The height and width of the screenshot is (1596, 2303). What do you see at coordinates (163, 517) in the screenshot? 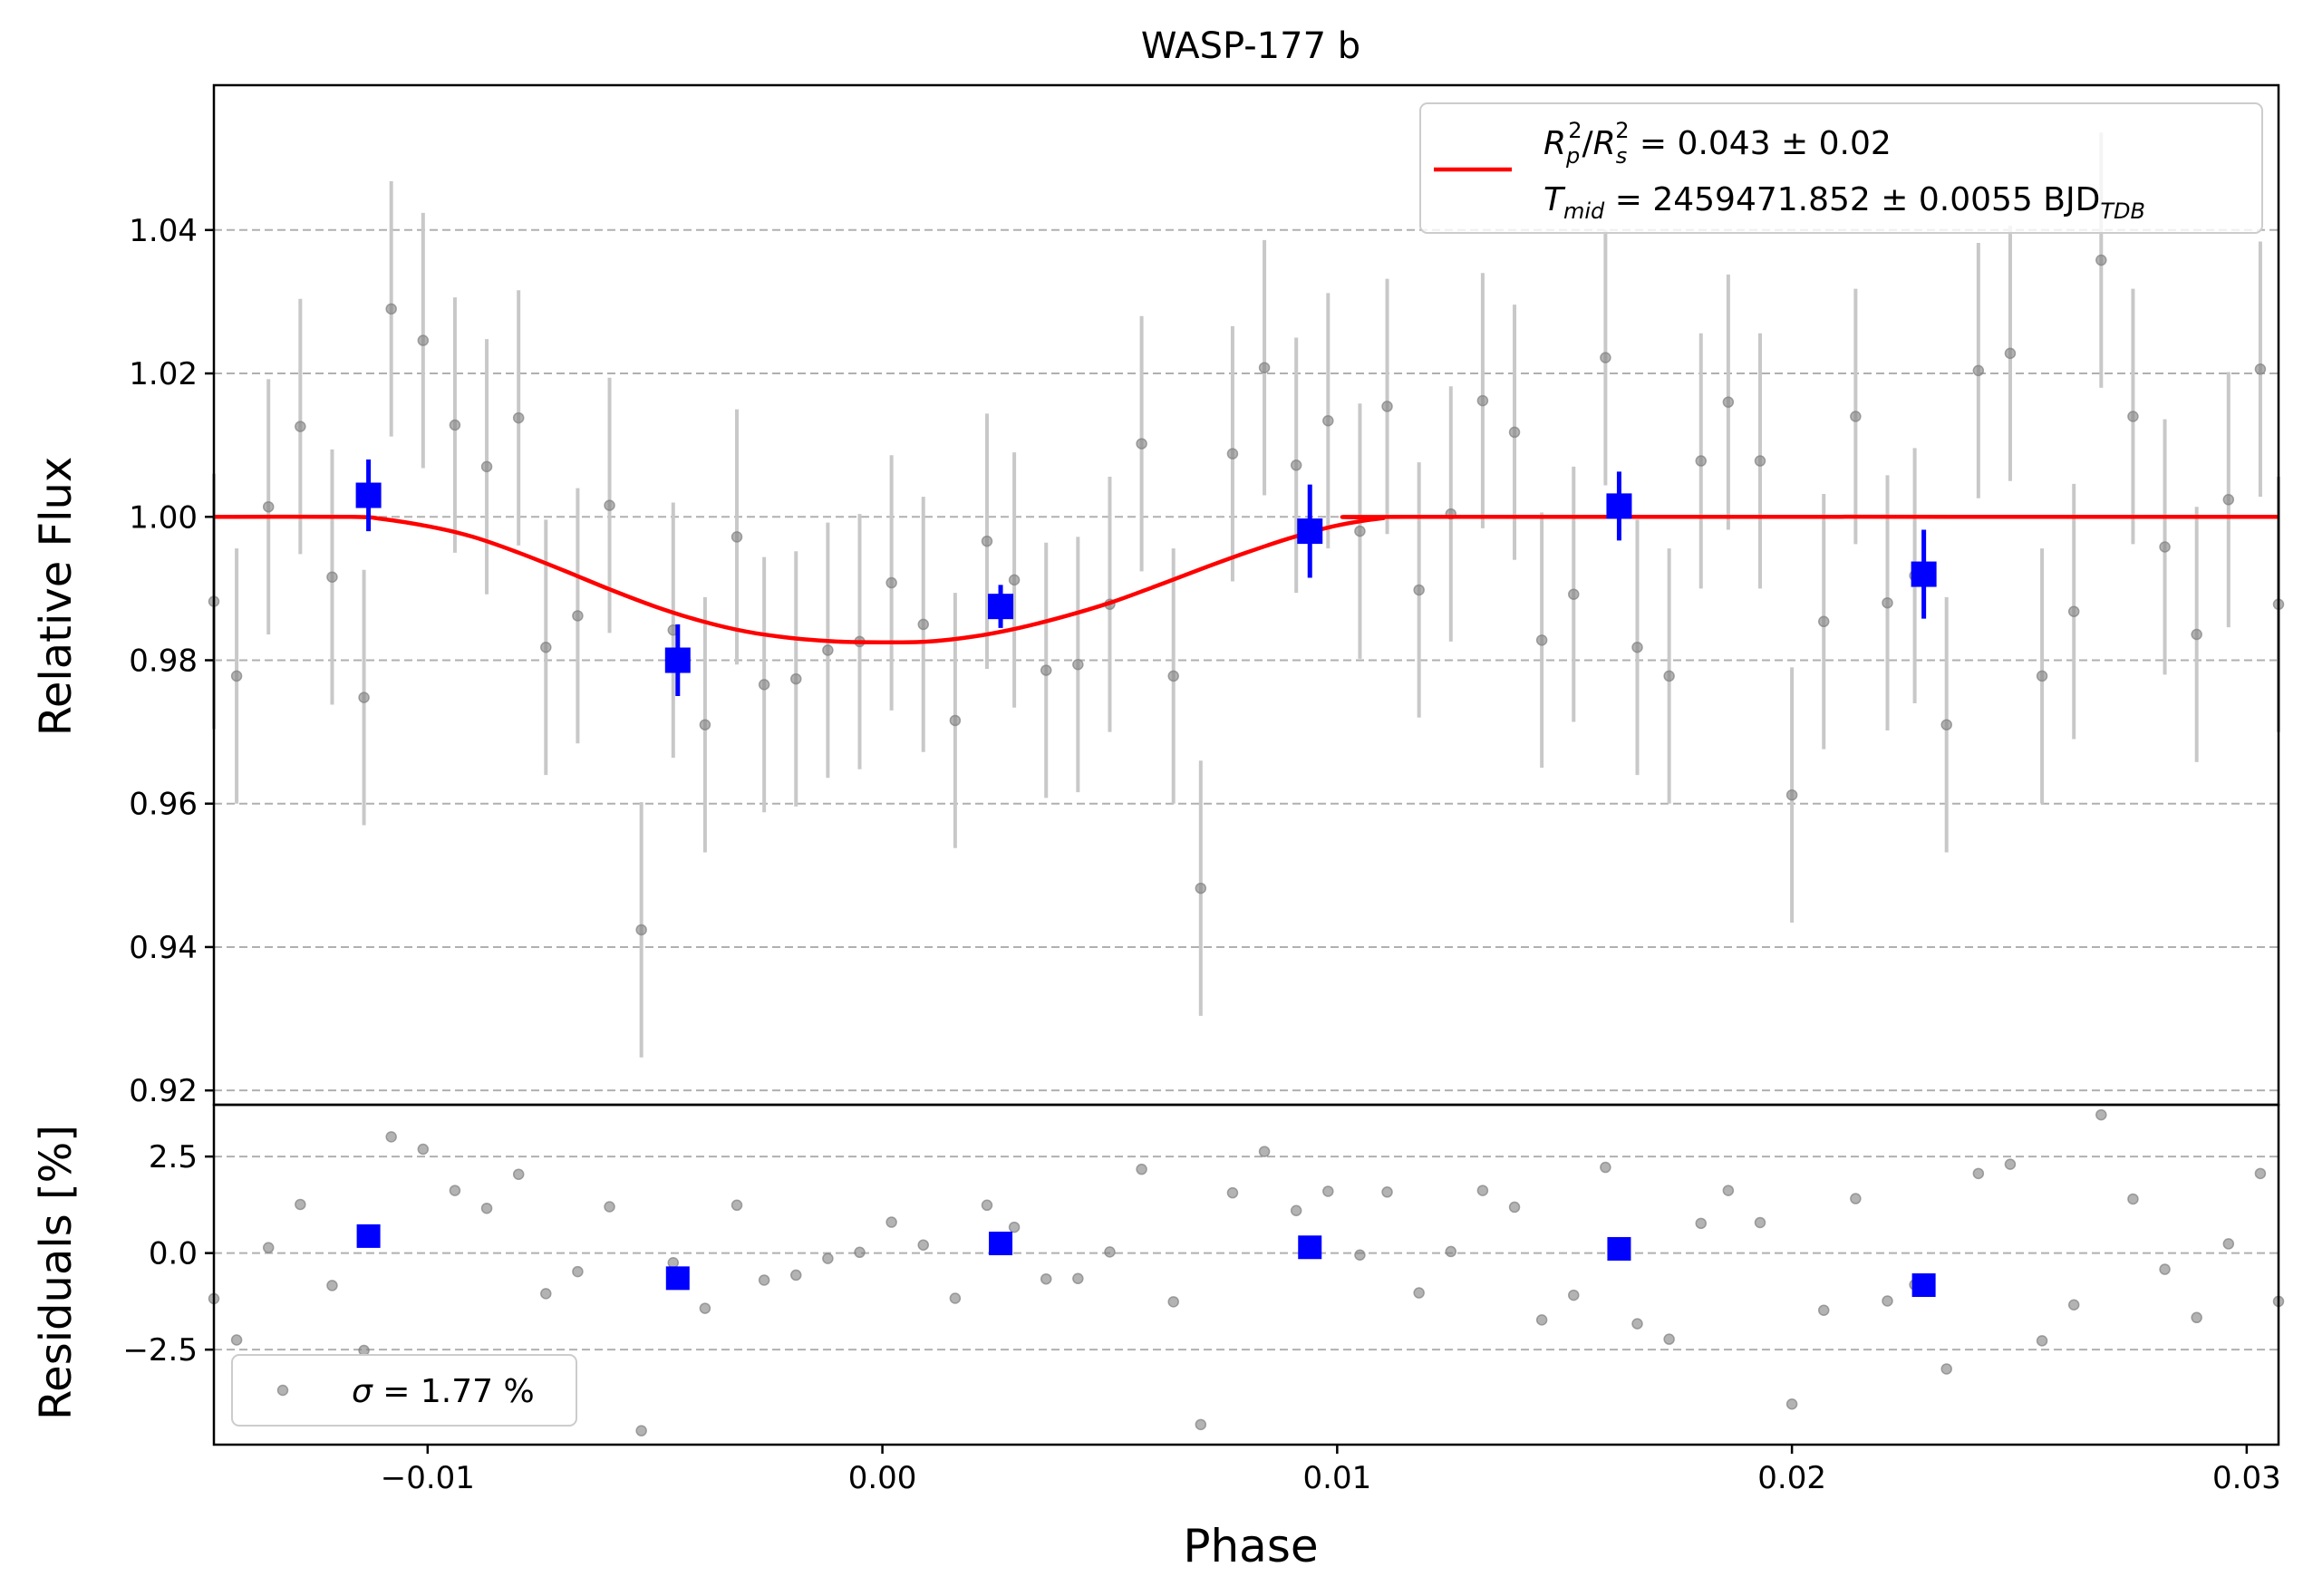
I see `flux-y-tick-label: 1.00` at bounding box center [163, 517].